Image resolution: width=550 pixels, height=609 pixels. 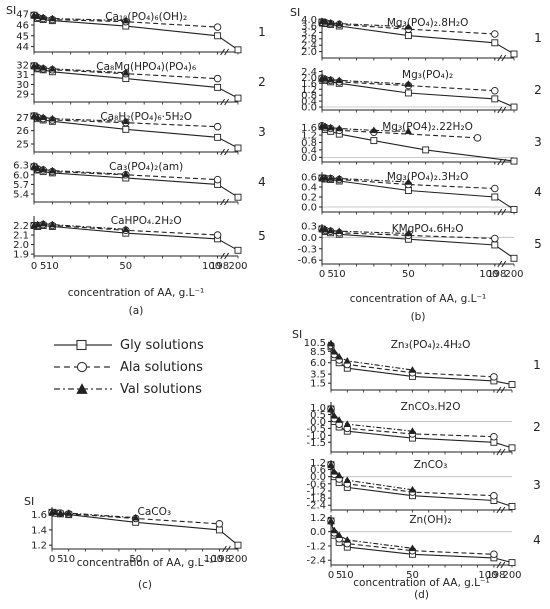 What do you see at coordinates (125, 266) in the screenshot?
I see `x-tick-label: 50` at bounding box center [125, 266].